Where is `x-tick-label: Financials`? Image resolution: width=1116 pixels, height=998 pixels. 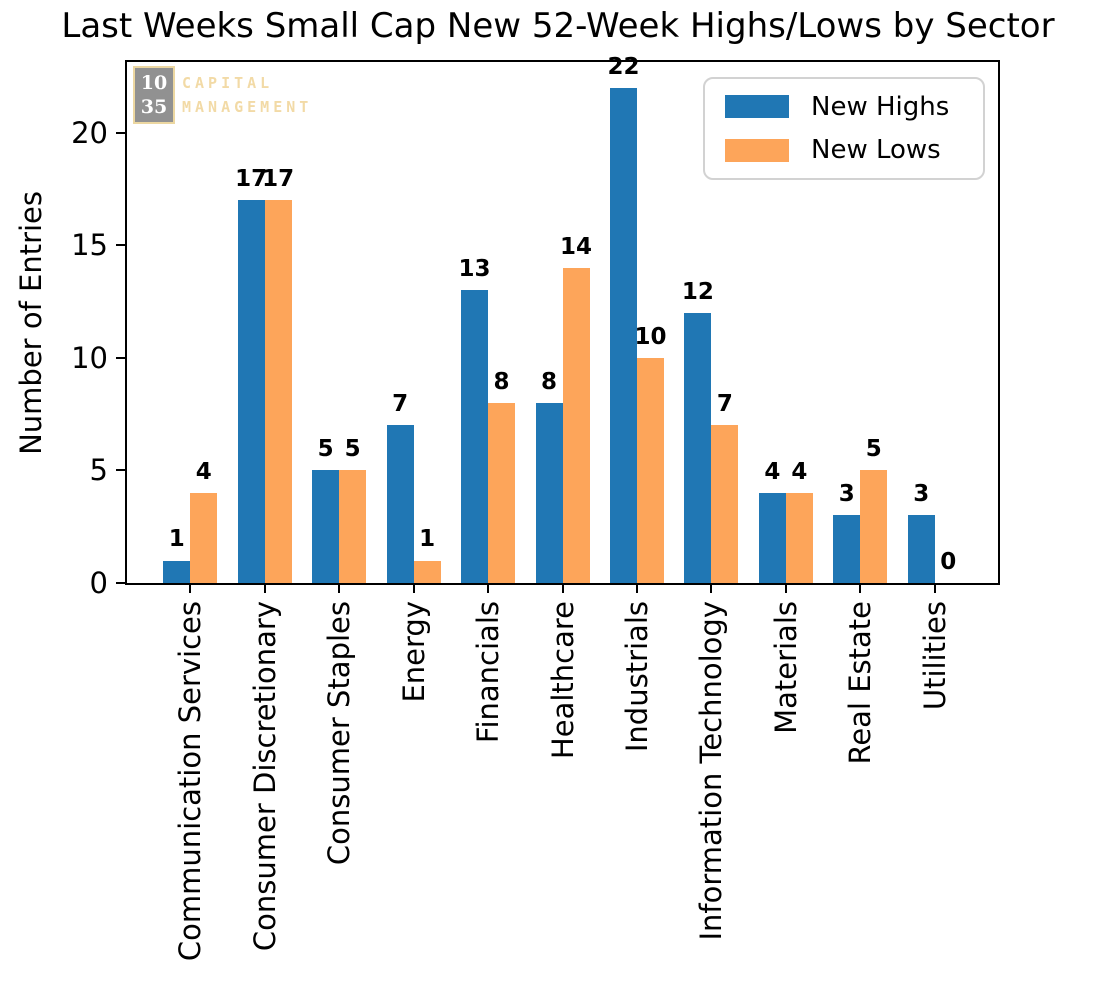 x-tick-label: Financials is located at coordinates (488, 672).